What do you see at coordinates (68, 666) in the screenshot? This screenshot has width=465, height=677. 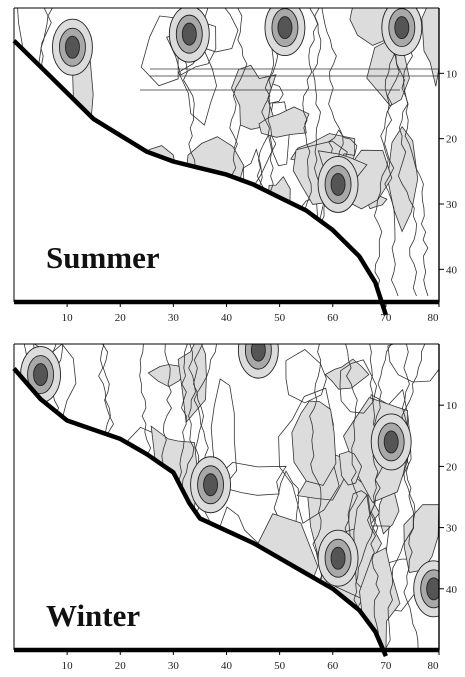 I see `winter-x-tick-label: 10` at bounding box center [68, 666].